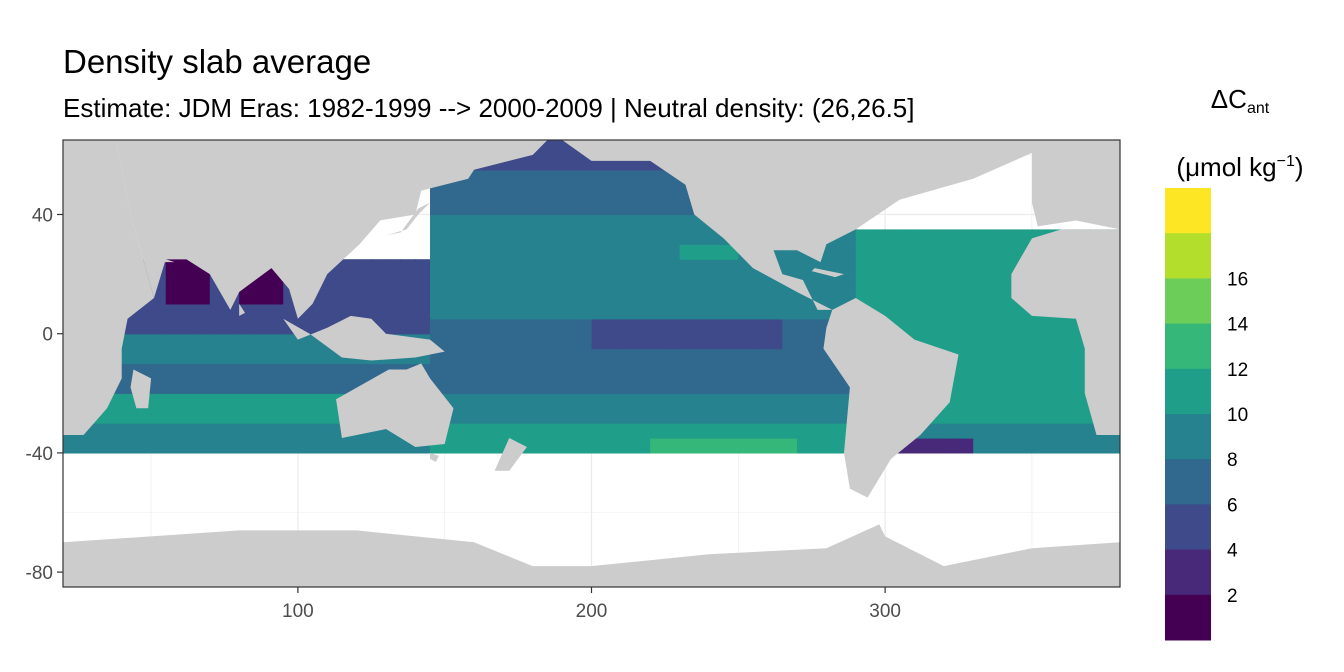  Describe the element at coordinates (510, 454) in the screenshot. I see `new-zealand-landmass` at that location.